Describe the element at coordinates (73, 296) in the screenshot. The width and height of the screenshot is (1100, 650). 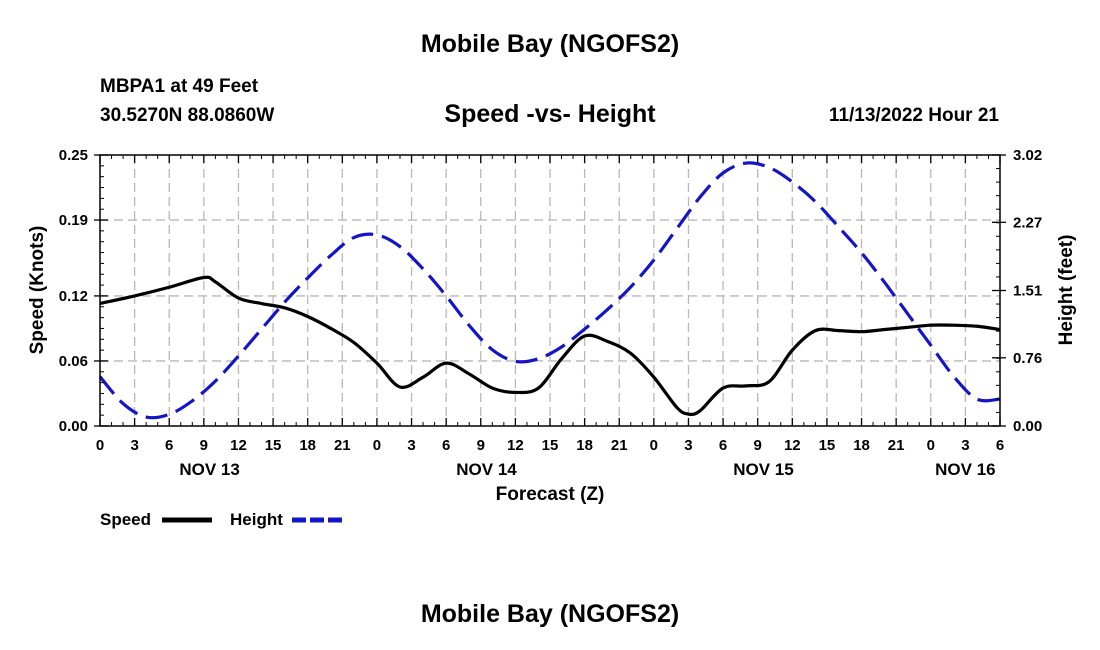
I see `y-tick-label: 0.12` at that location.